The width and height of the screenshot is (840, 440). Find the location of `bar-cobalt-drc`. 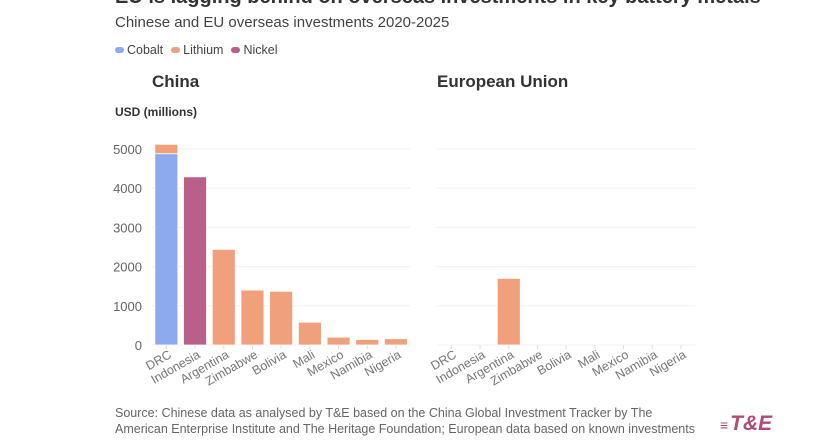

bar-cobalt-drc is located at coordinates (166, 249).